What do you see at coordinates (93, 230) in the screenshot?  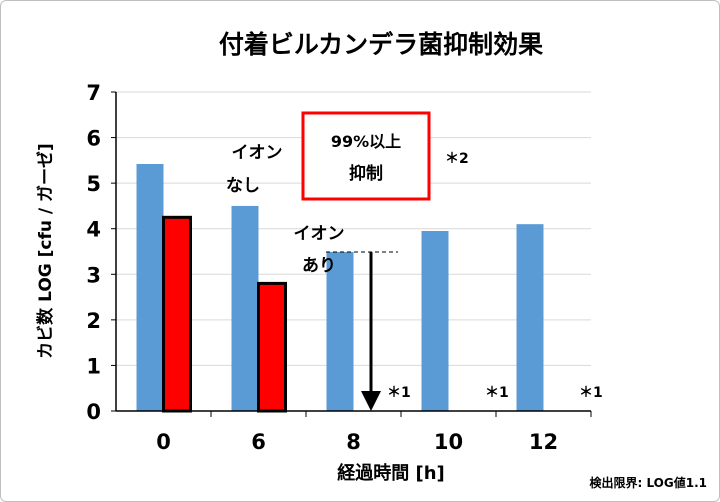 I see `y-tick-label: 4` at bounding box center [93, 230].